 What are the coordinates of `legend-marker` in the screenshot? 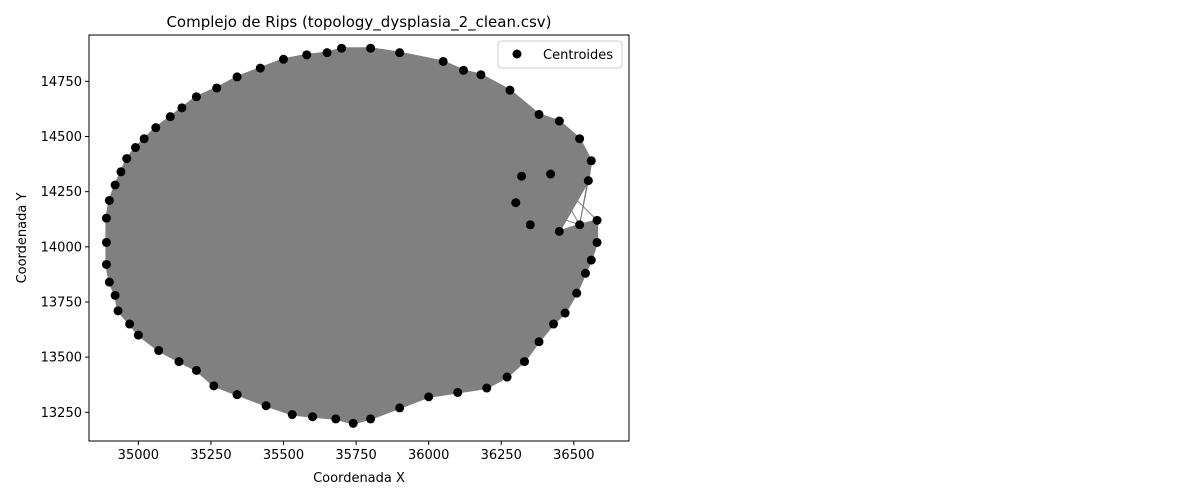 It's located at (517, 54).